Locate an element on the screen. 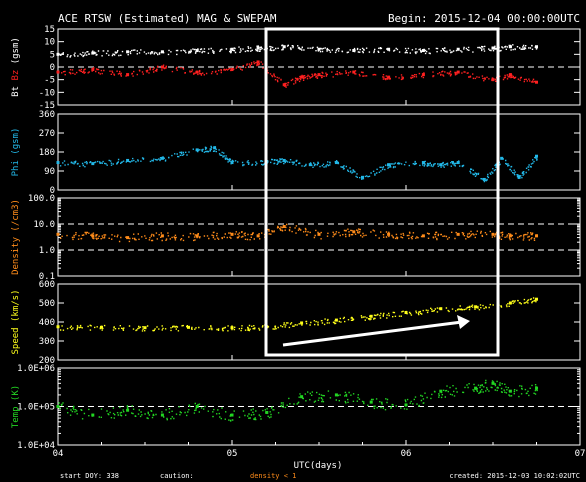  chart-title: ACE RTSW (Estimated) MAG & SWEPAM is located at coordinates (167, 18).